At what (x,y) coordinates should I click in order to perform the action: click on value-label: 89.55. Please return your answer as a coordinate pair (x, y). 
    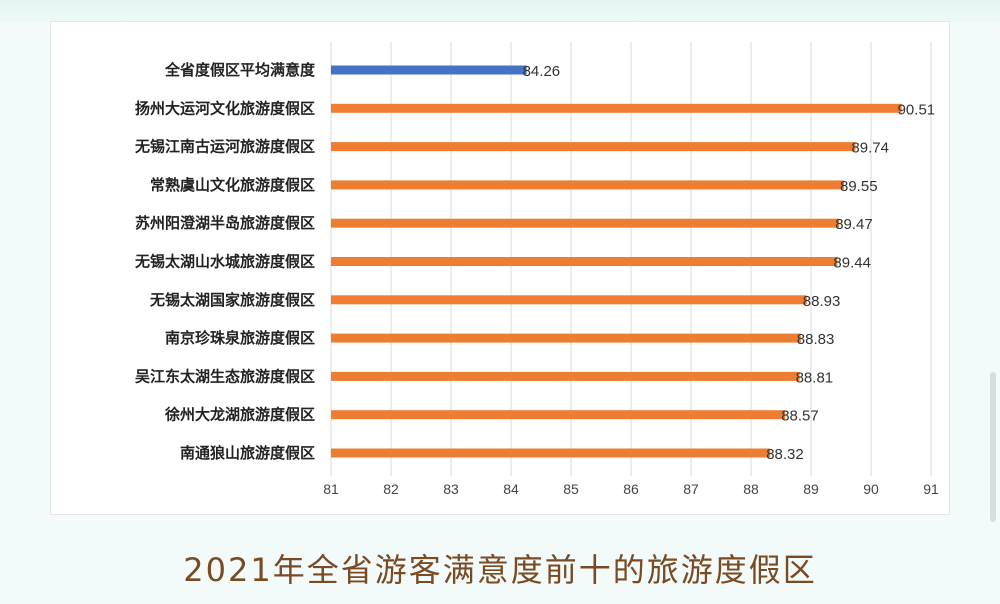
    Looking at the image, I should click on (859, 186).